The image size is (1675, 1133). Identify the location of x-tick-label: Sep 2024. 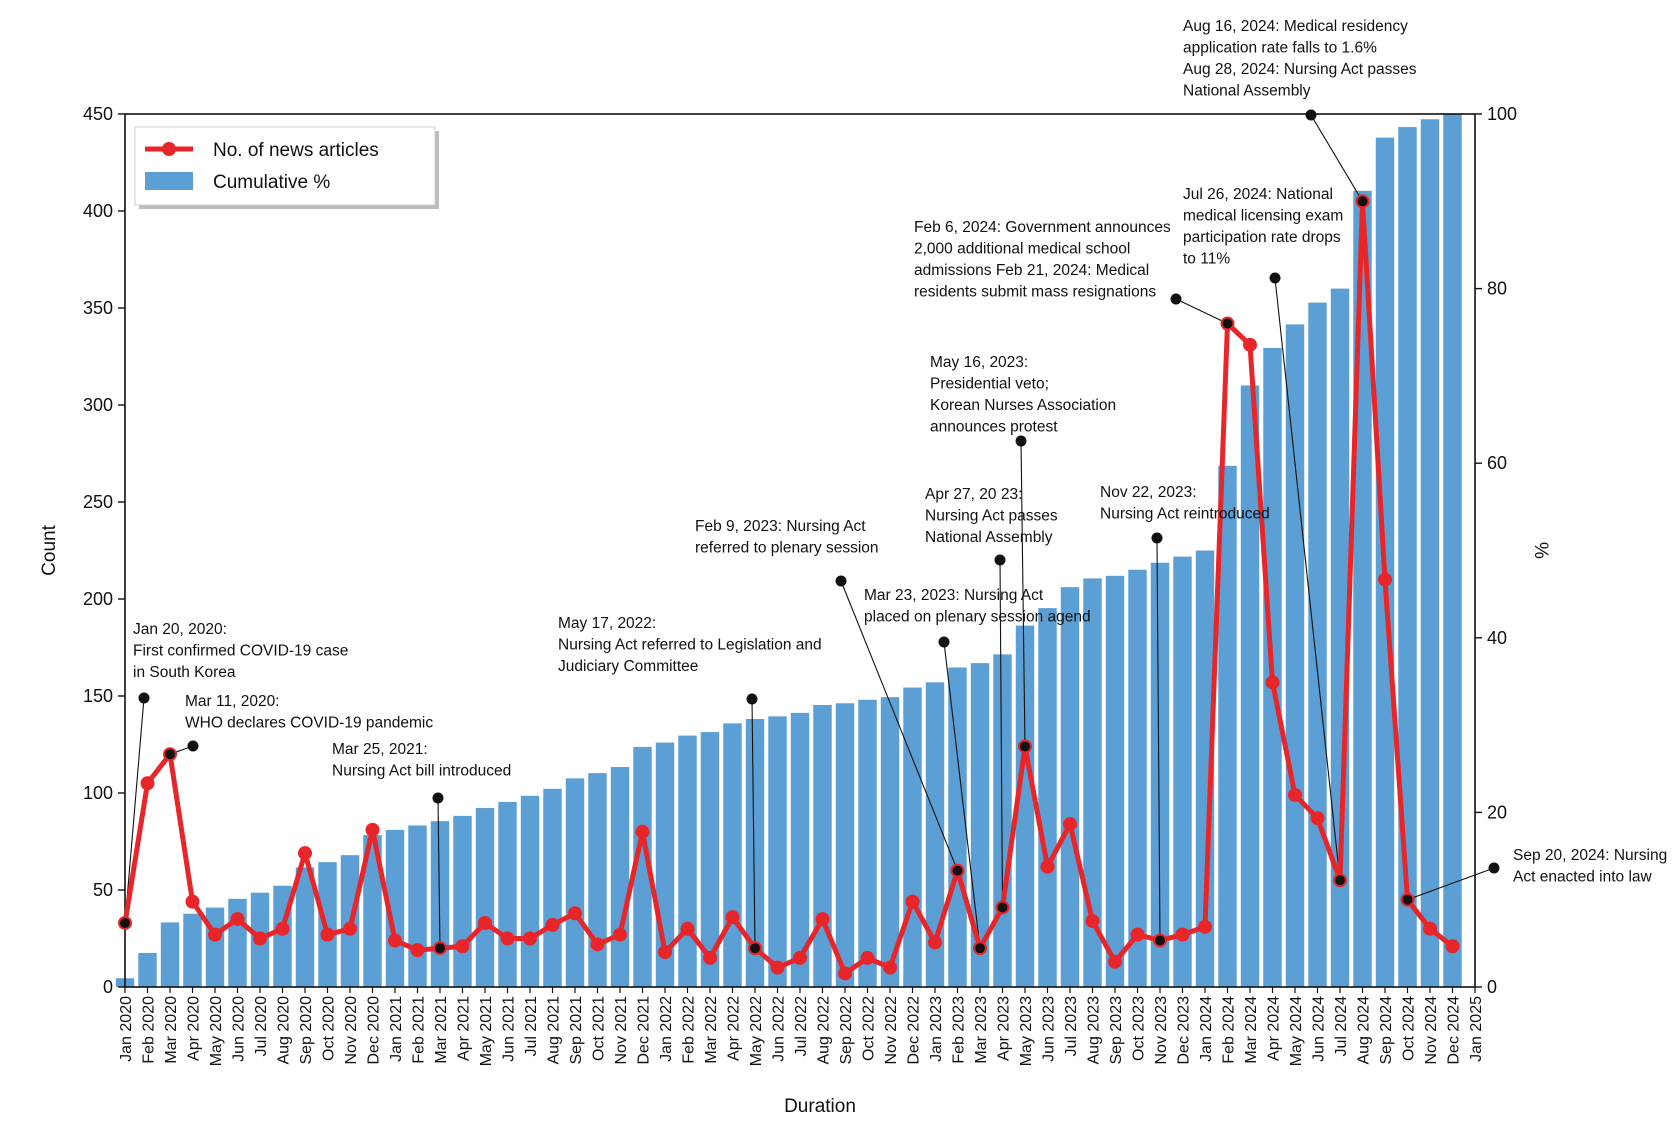
(1386, 1030).